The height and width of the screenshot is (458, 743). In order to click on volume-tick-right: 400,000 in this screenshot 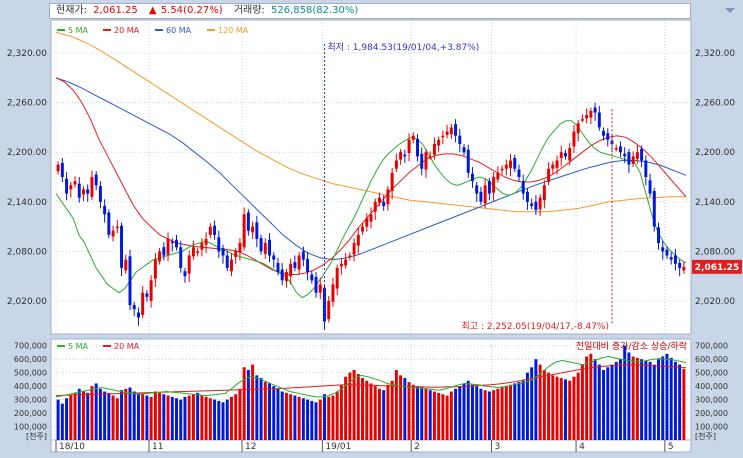, I will do `click(711, 386)`.